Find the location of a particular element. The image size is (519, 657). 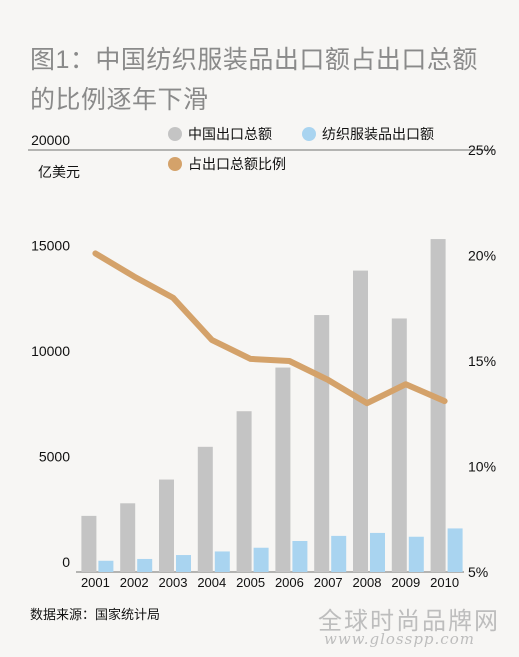

legend-ratio: 占出口总额比例 is located at coordinates (227, 164).